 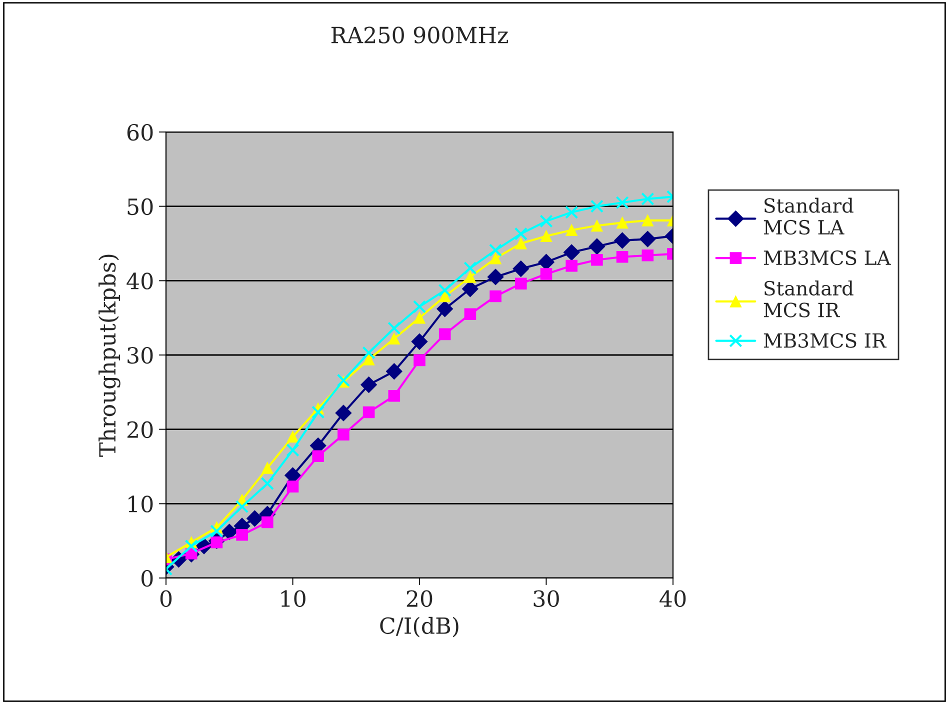 I want to click on y-tick-label: 40, so click(x=139, y=281).